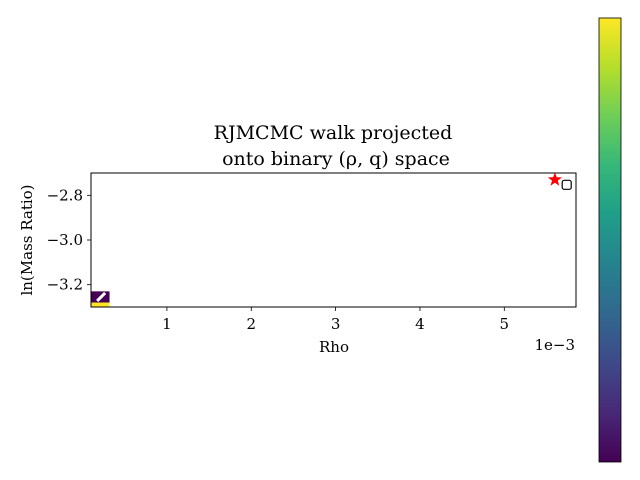  I want to click on x-tick-label: 2, so click(251, 324).